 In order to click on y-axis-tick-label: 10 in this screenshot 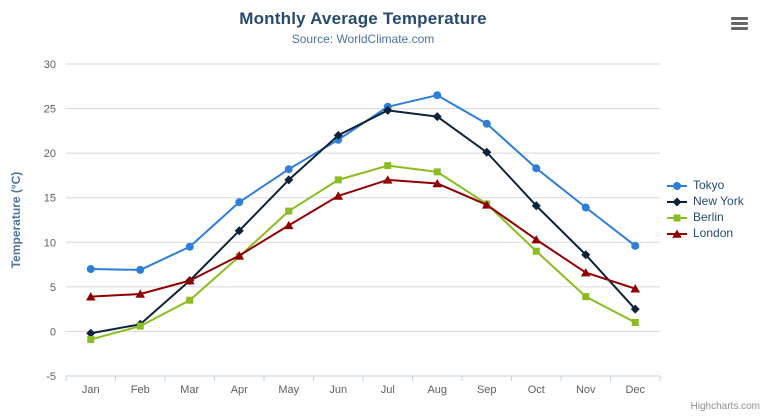, I will do `click(50, 243)`.